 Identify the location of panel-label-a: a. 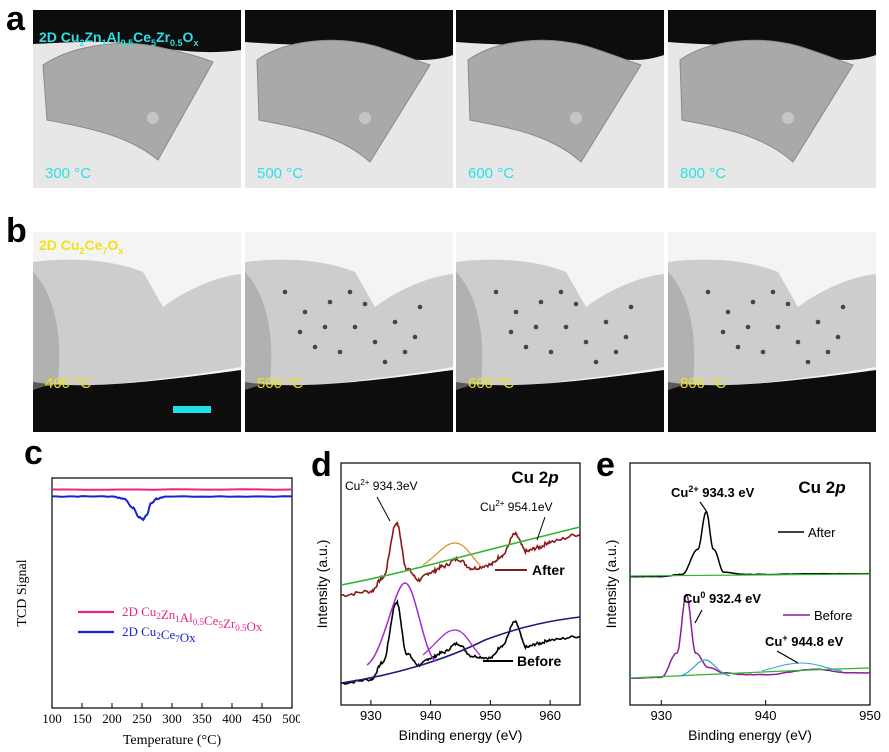
(15, 19).